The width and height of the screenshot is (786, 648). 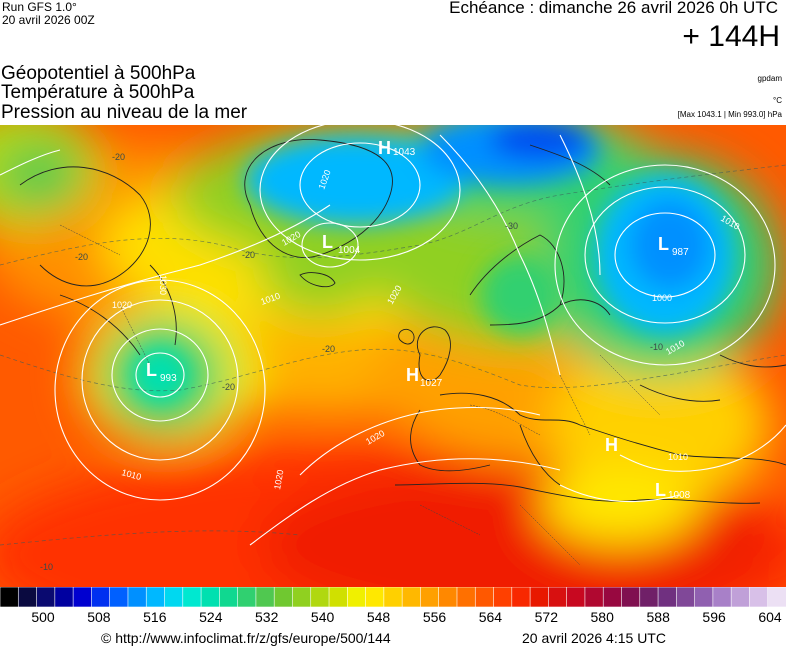 What do you see at coordinates (770, 617) in the screenshot?
I see `color-scale-tick-label: 604` at bounding box center [770, 617].